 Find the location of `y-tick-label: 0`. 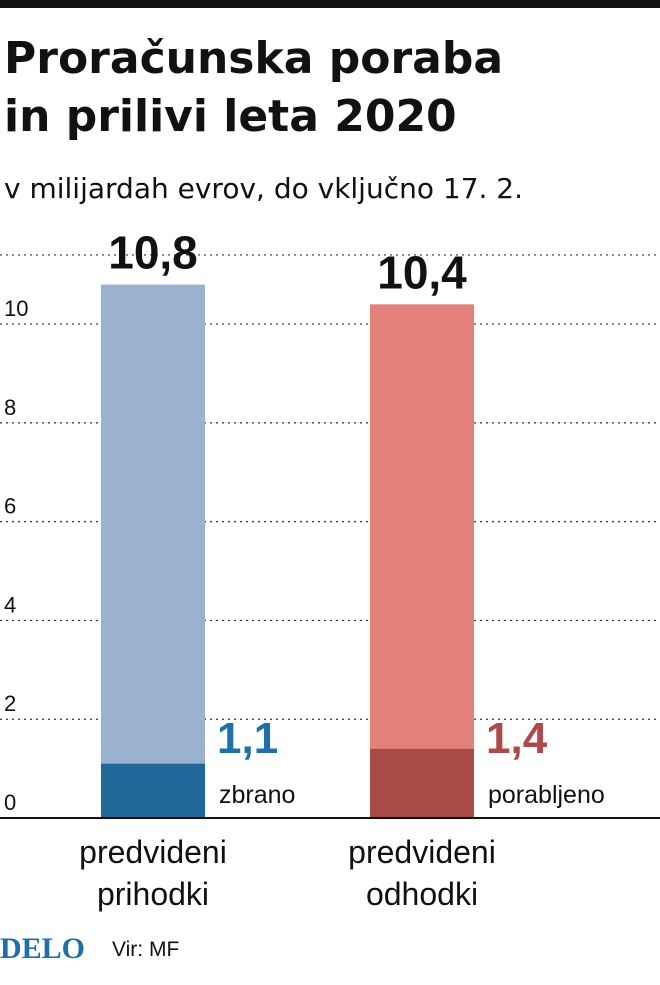

y-tick-label: 0 is located at coordinates (10, 802).